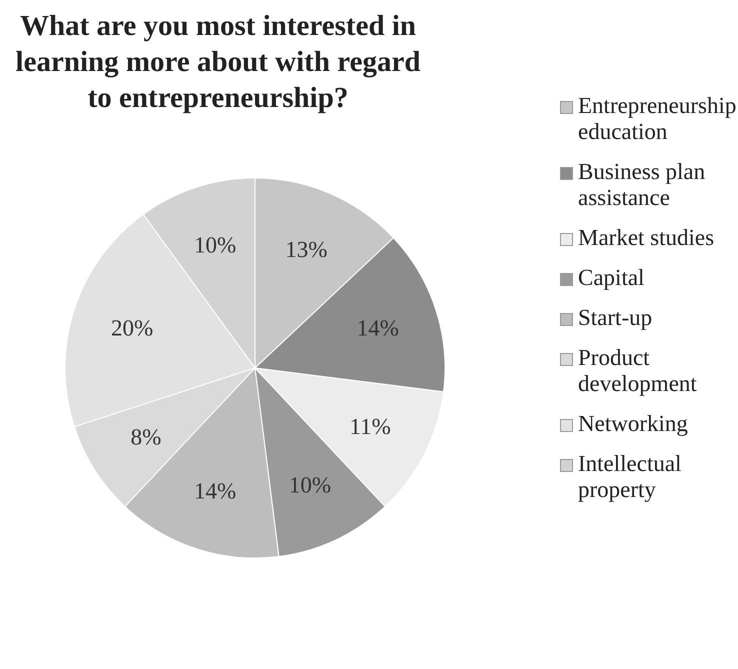 This screenshot has width=738, height=669. Describe the element at coordinates (642, 185) in the screenshot. I see `legend-label: Business plan assistance` at that location.